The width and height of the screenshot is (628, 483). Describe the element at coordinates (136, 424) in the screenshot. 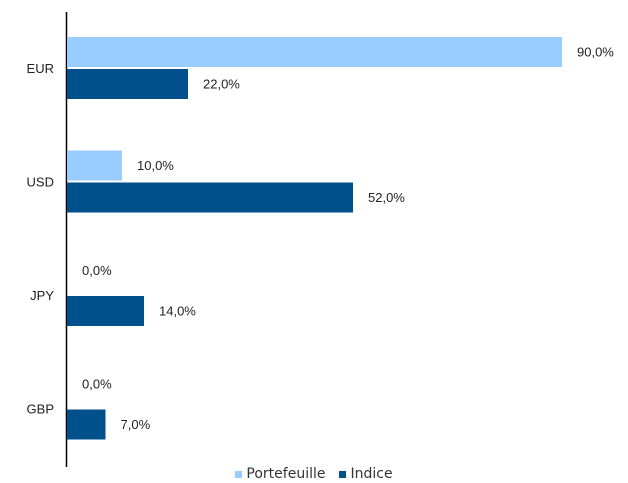

I see `value-label-indice-gbp: 7,0%` at that location.